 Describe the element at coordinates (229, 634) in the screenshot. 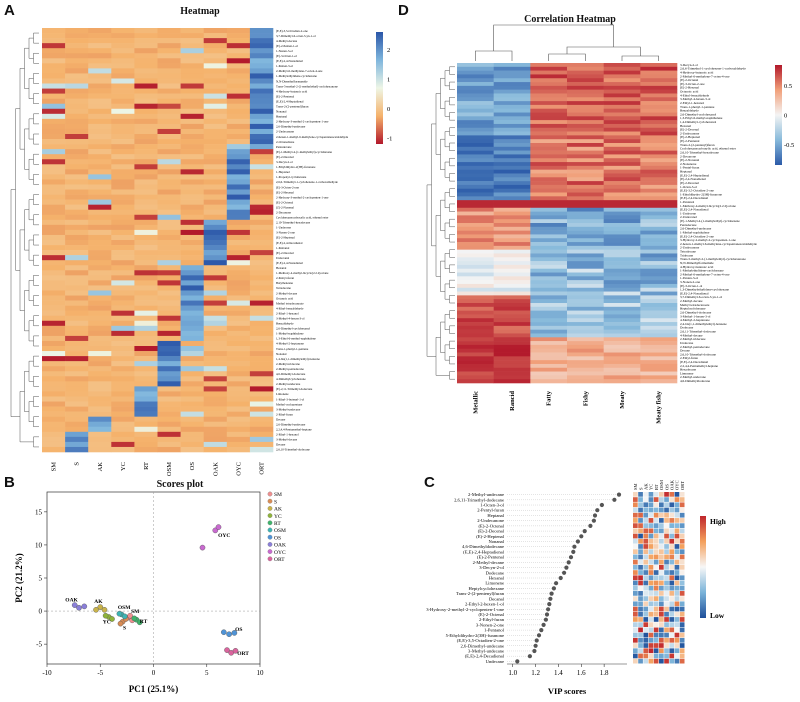

I see `scores-point-os` at that location.